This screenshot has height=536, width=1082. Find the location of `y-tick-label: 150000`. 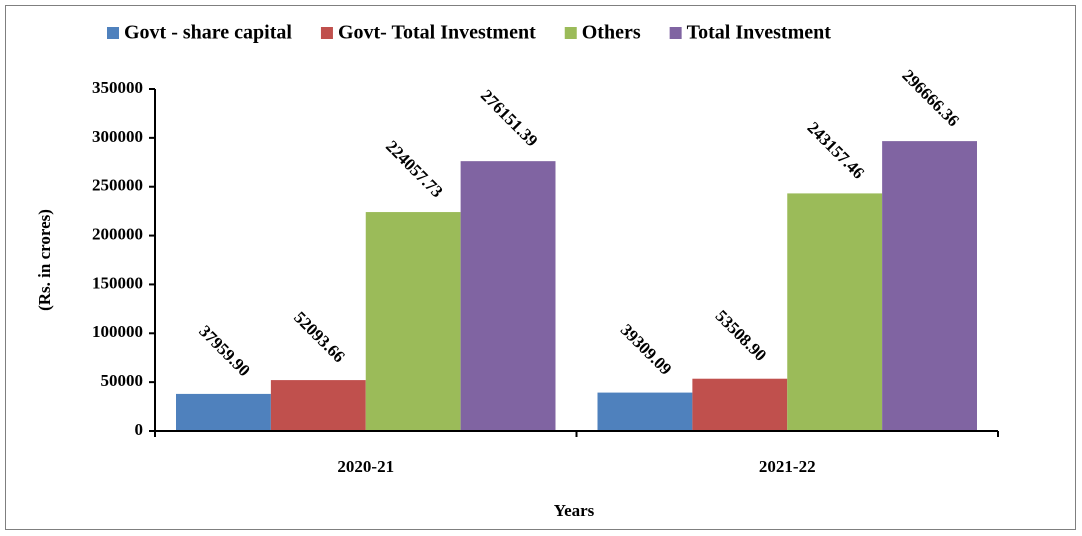

y-tick-label: 150000 is located at coordinates (117, 282).